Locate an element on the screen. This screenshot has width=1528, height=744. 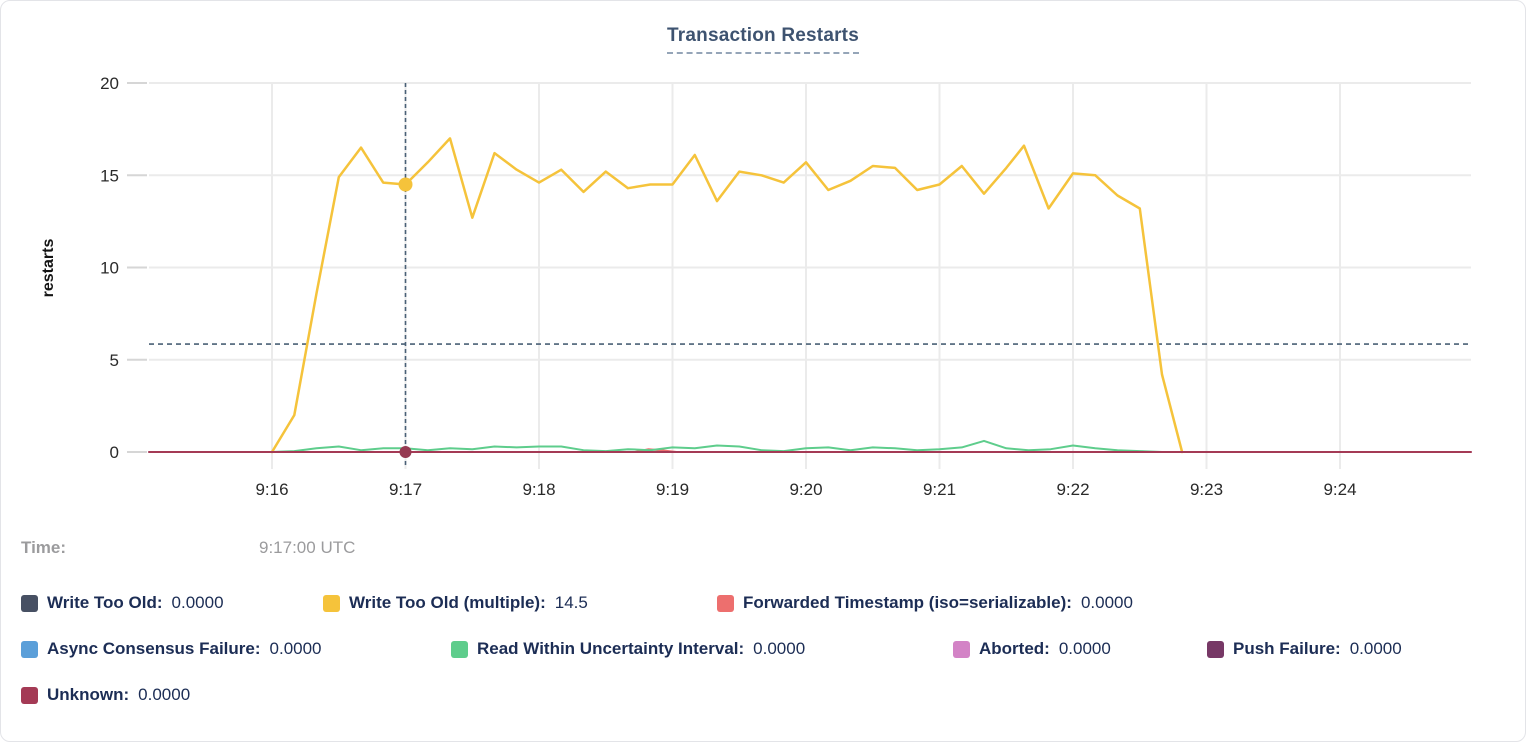
x-tick-label: 9:22 is located at coordinates (1072, 489).